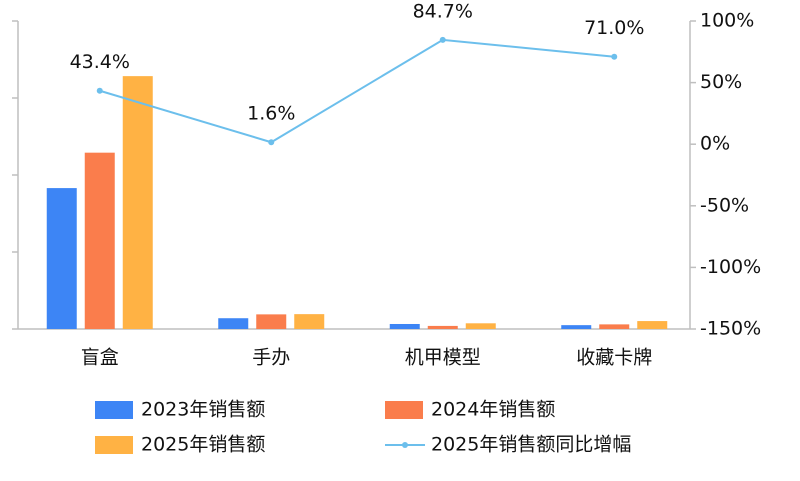  Describe the element at coordinates (203, 445) in the screenshot. I see `legend-label: 2025年销售额` at that location.